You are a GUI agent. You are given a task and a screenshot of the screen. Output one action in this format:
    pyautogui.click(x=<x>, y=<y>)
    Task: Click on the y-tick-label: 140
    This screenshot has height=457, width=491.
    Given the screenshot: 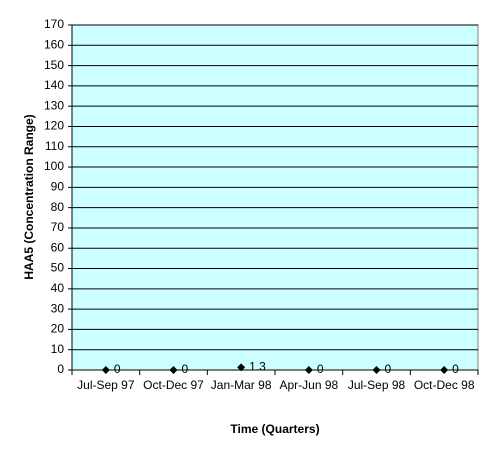 What is the action you would take?
    pyautogui.click(x=54, y=85)
    